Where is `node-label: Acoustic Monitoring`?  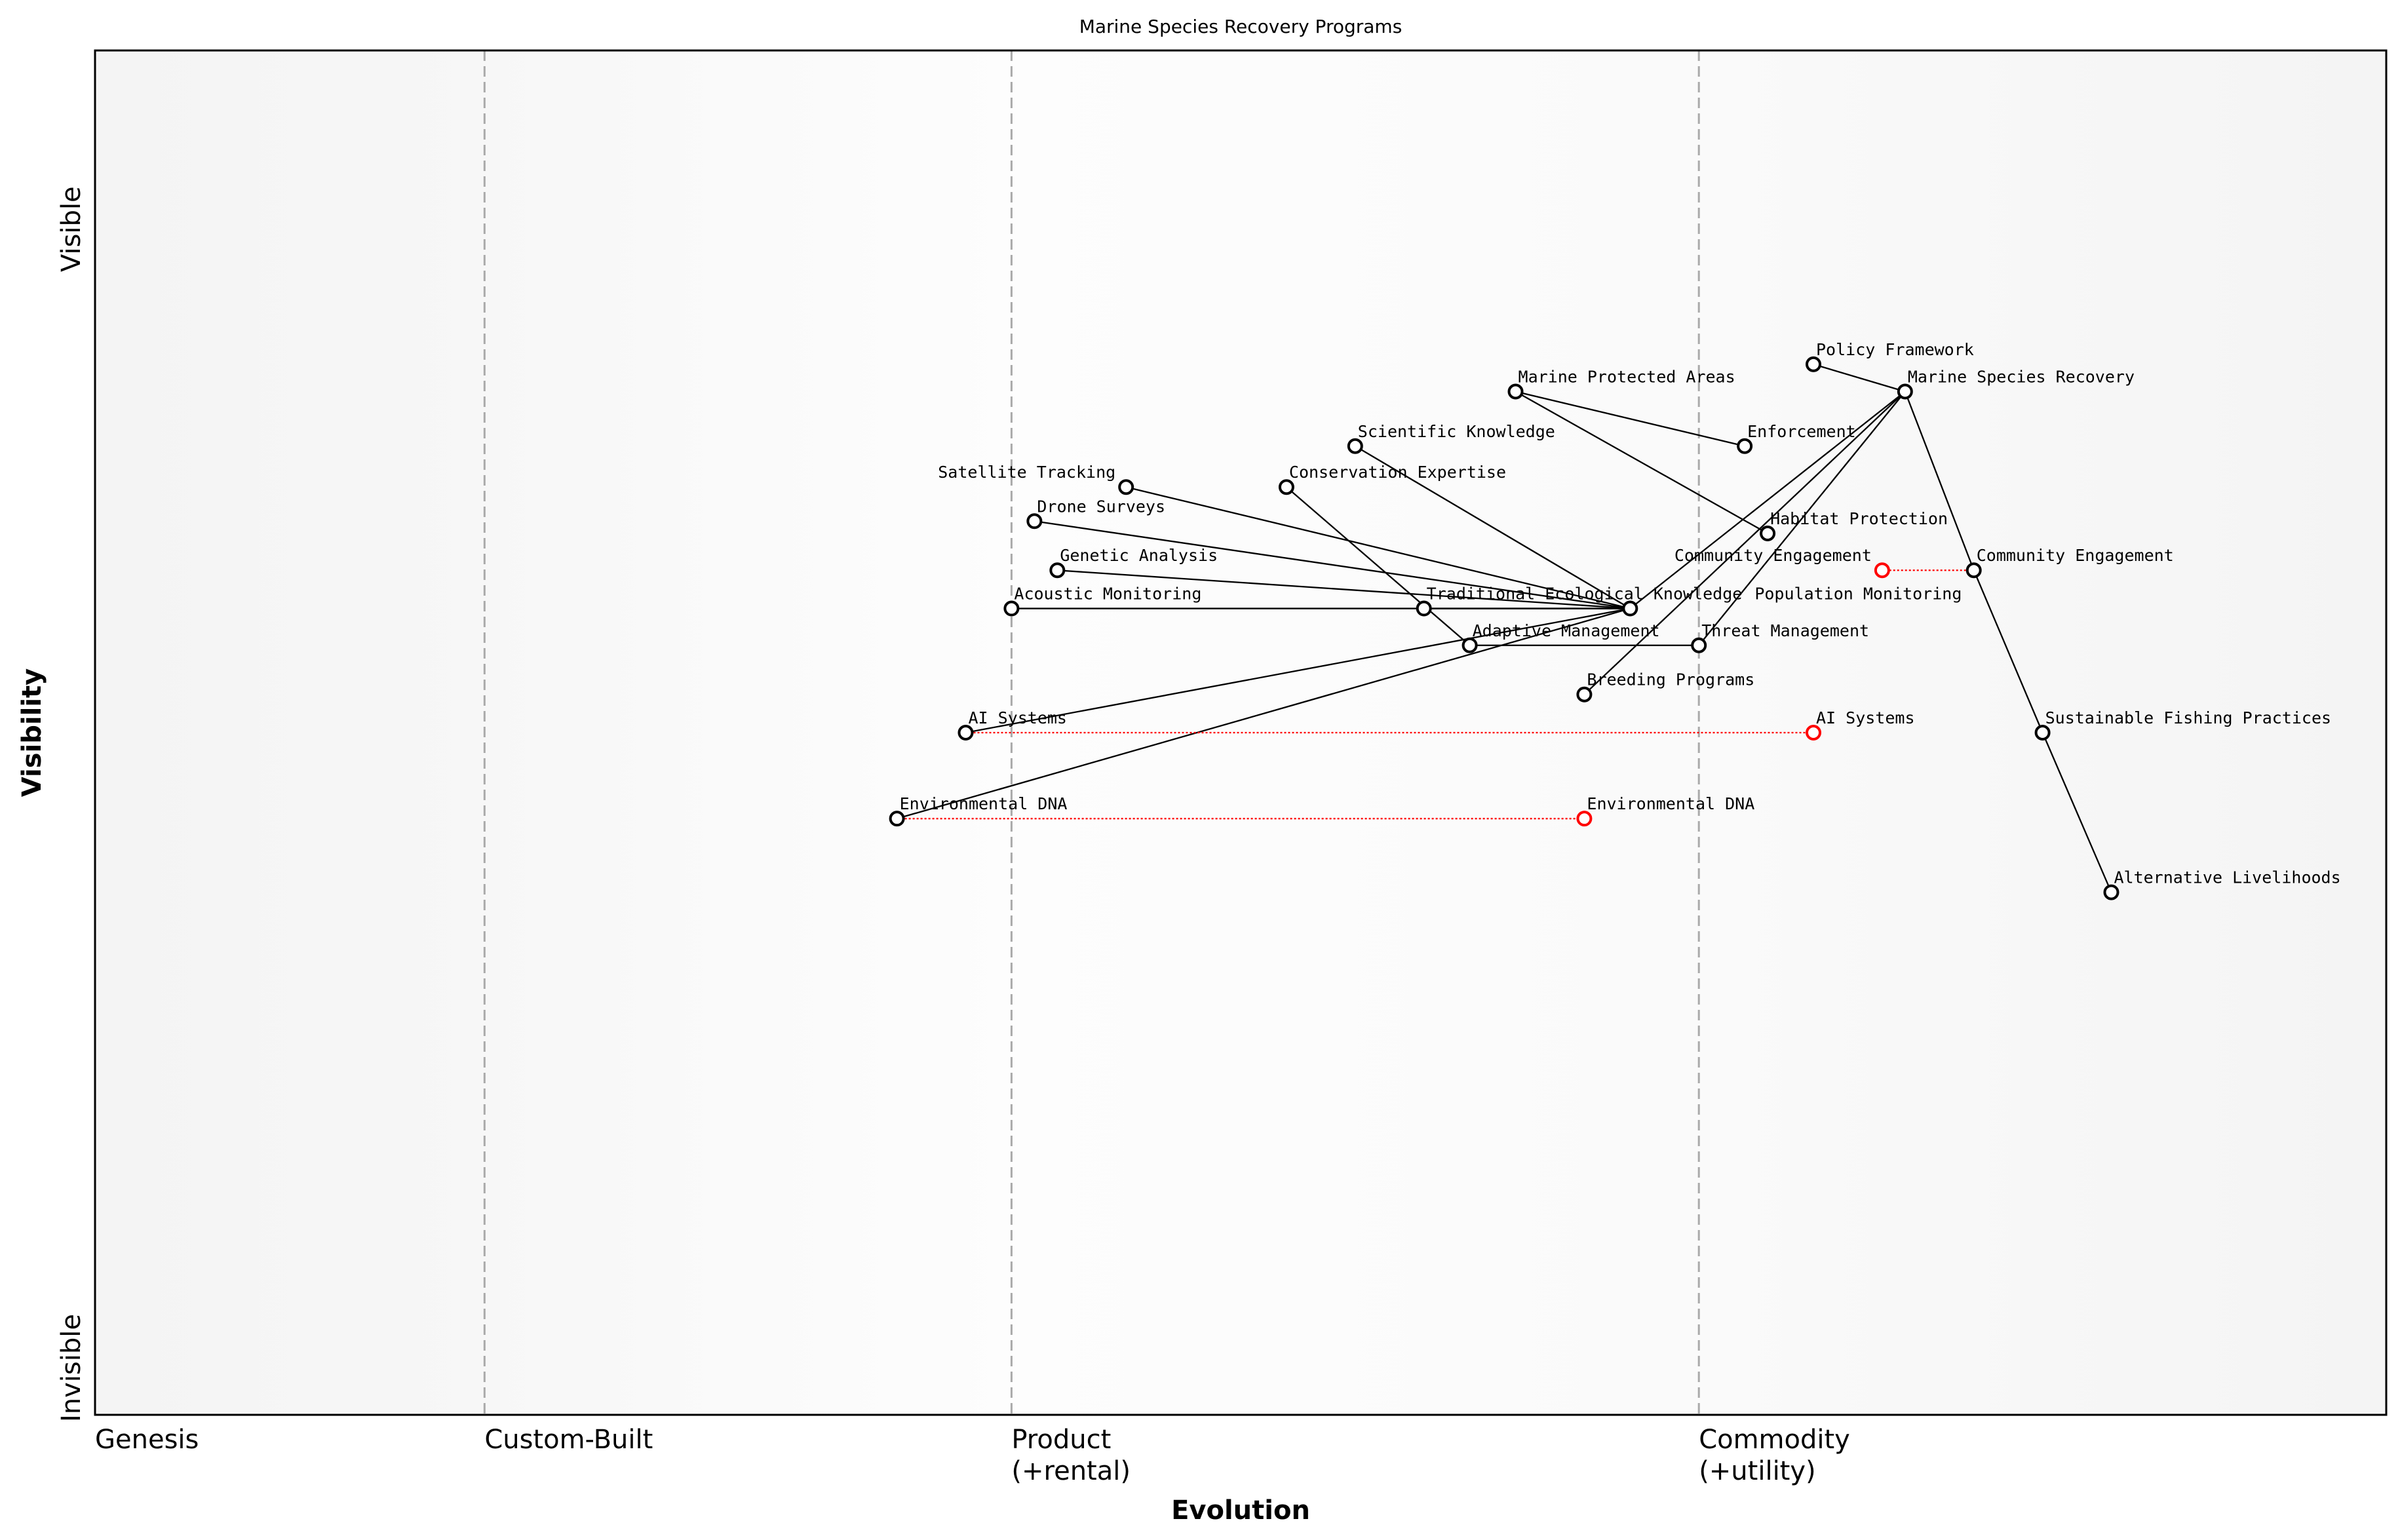 node-label: Acoustic Monitoring is located at coordinates (1107, 594).